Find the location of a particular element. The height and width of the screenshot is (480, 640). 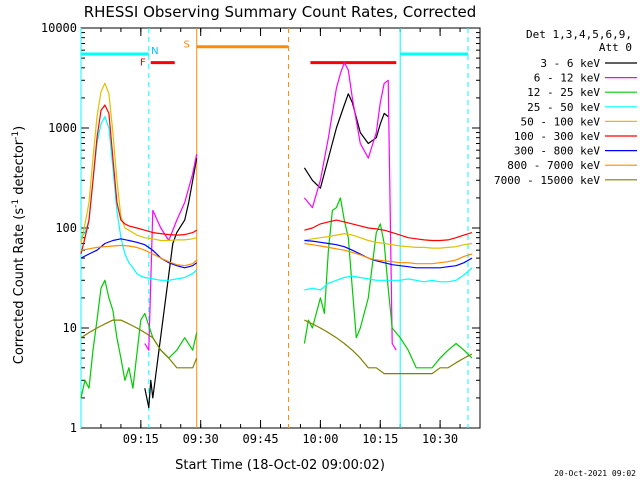

y-label-sup1: -1 is located at coordinates (16, 203).